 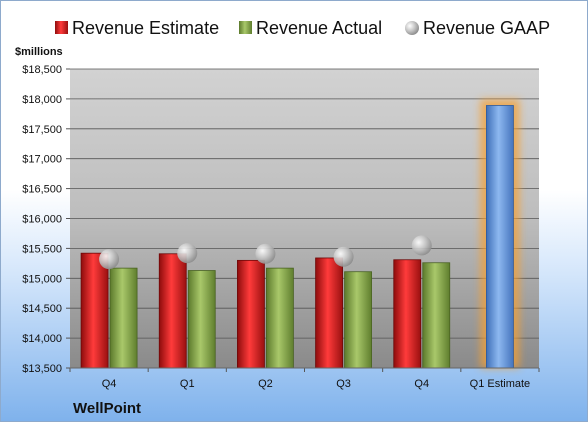 I want to click on bar-forecast, so click(x=500, y=237).